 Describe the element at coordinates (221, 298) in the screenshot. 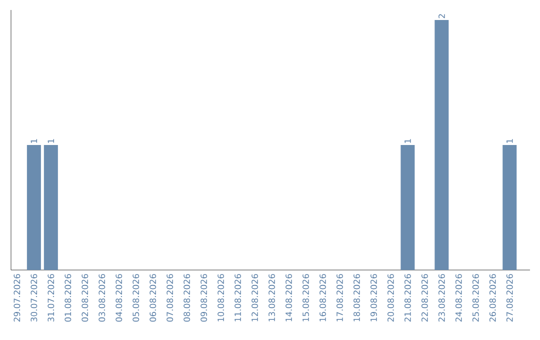

I see `x-tick-label: 10.08.2026` at that location.